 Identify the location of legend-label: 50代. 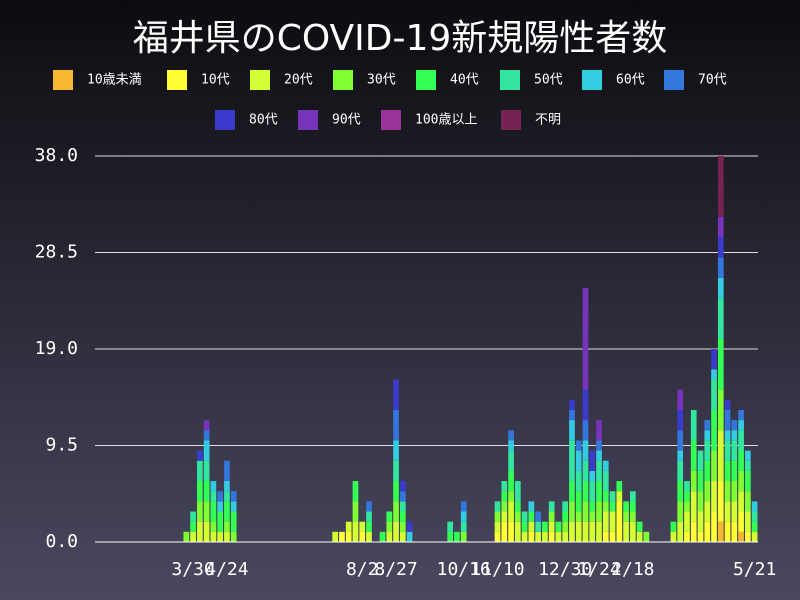
(548, 80).